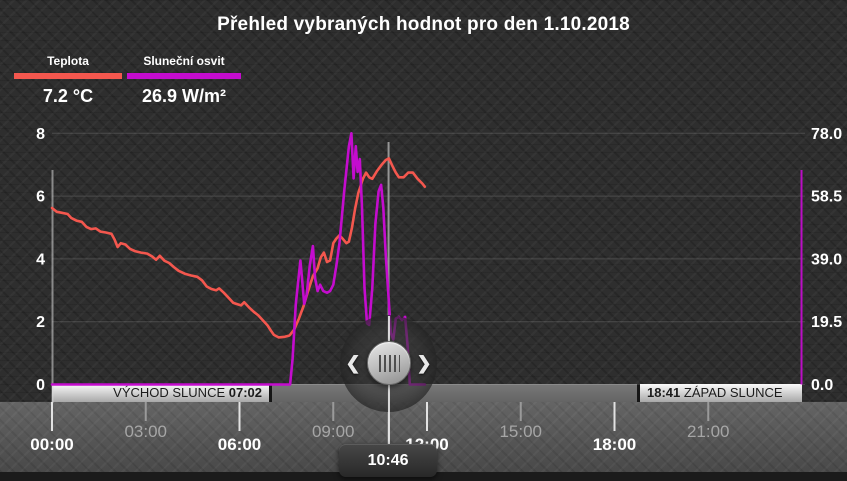  Describe the element at coordinates (40, 134) in the screenshot. I see `y-left-tick-label: 8` at that location.